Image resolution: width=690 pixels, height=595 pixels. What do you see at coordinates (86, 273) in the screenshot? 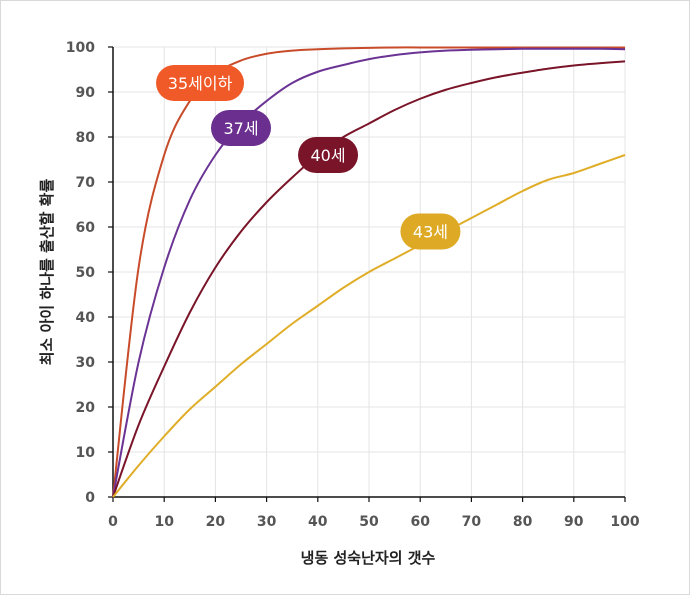
I see `y-tick-label: 50` at bounding box center [86, 273].